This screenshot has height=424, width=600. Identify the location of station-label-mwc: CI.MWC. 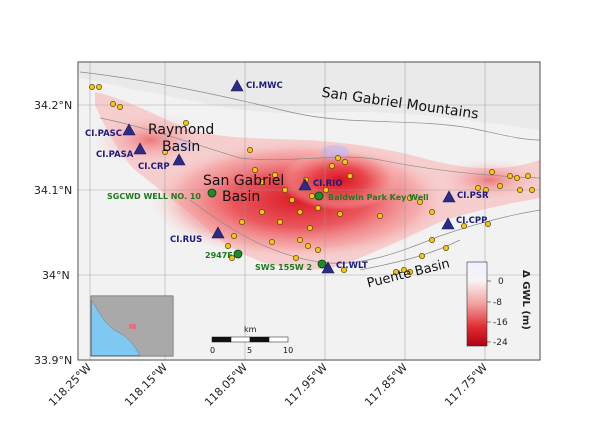
(264, 86).